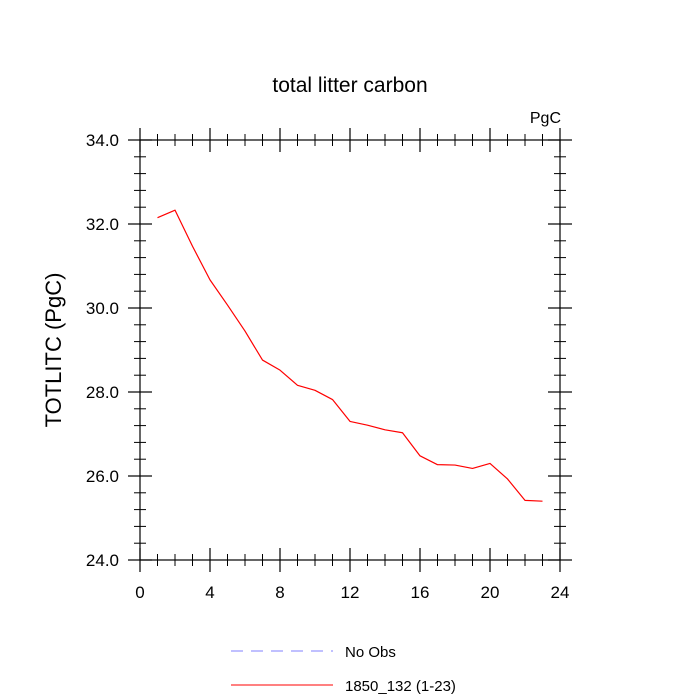 The width and height of the screenshot is (700, 700). Describe the element at coordinates (343, 669) in the screenshot. I see `legend: No Obs 1850_132 (1-23)` at that location.